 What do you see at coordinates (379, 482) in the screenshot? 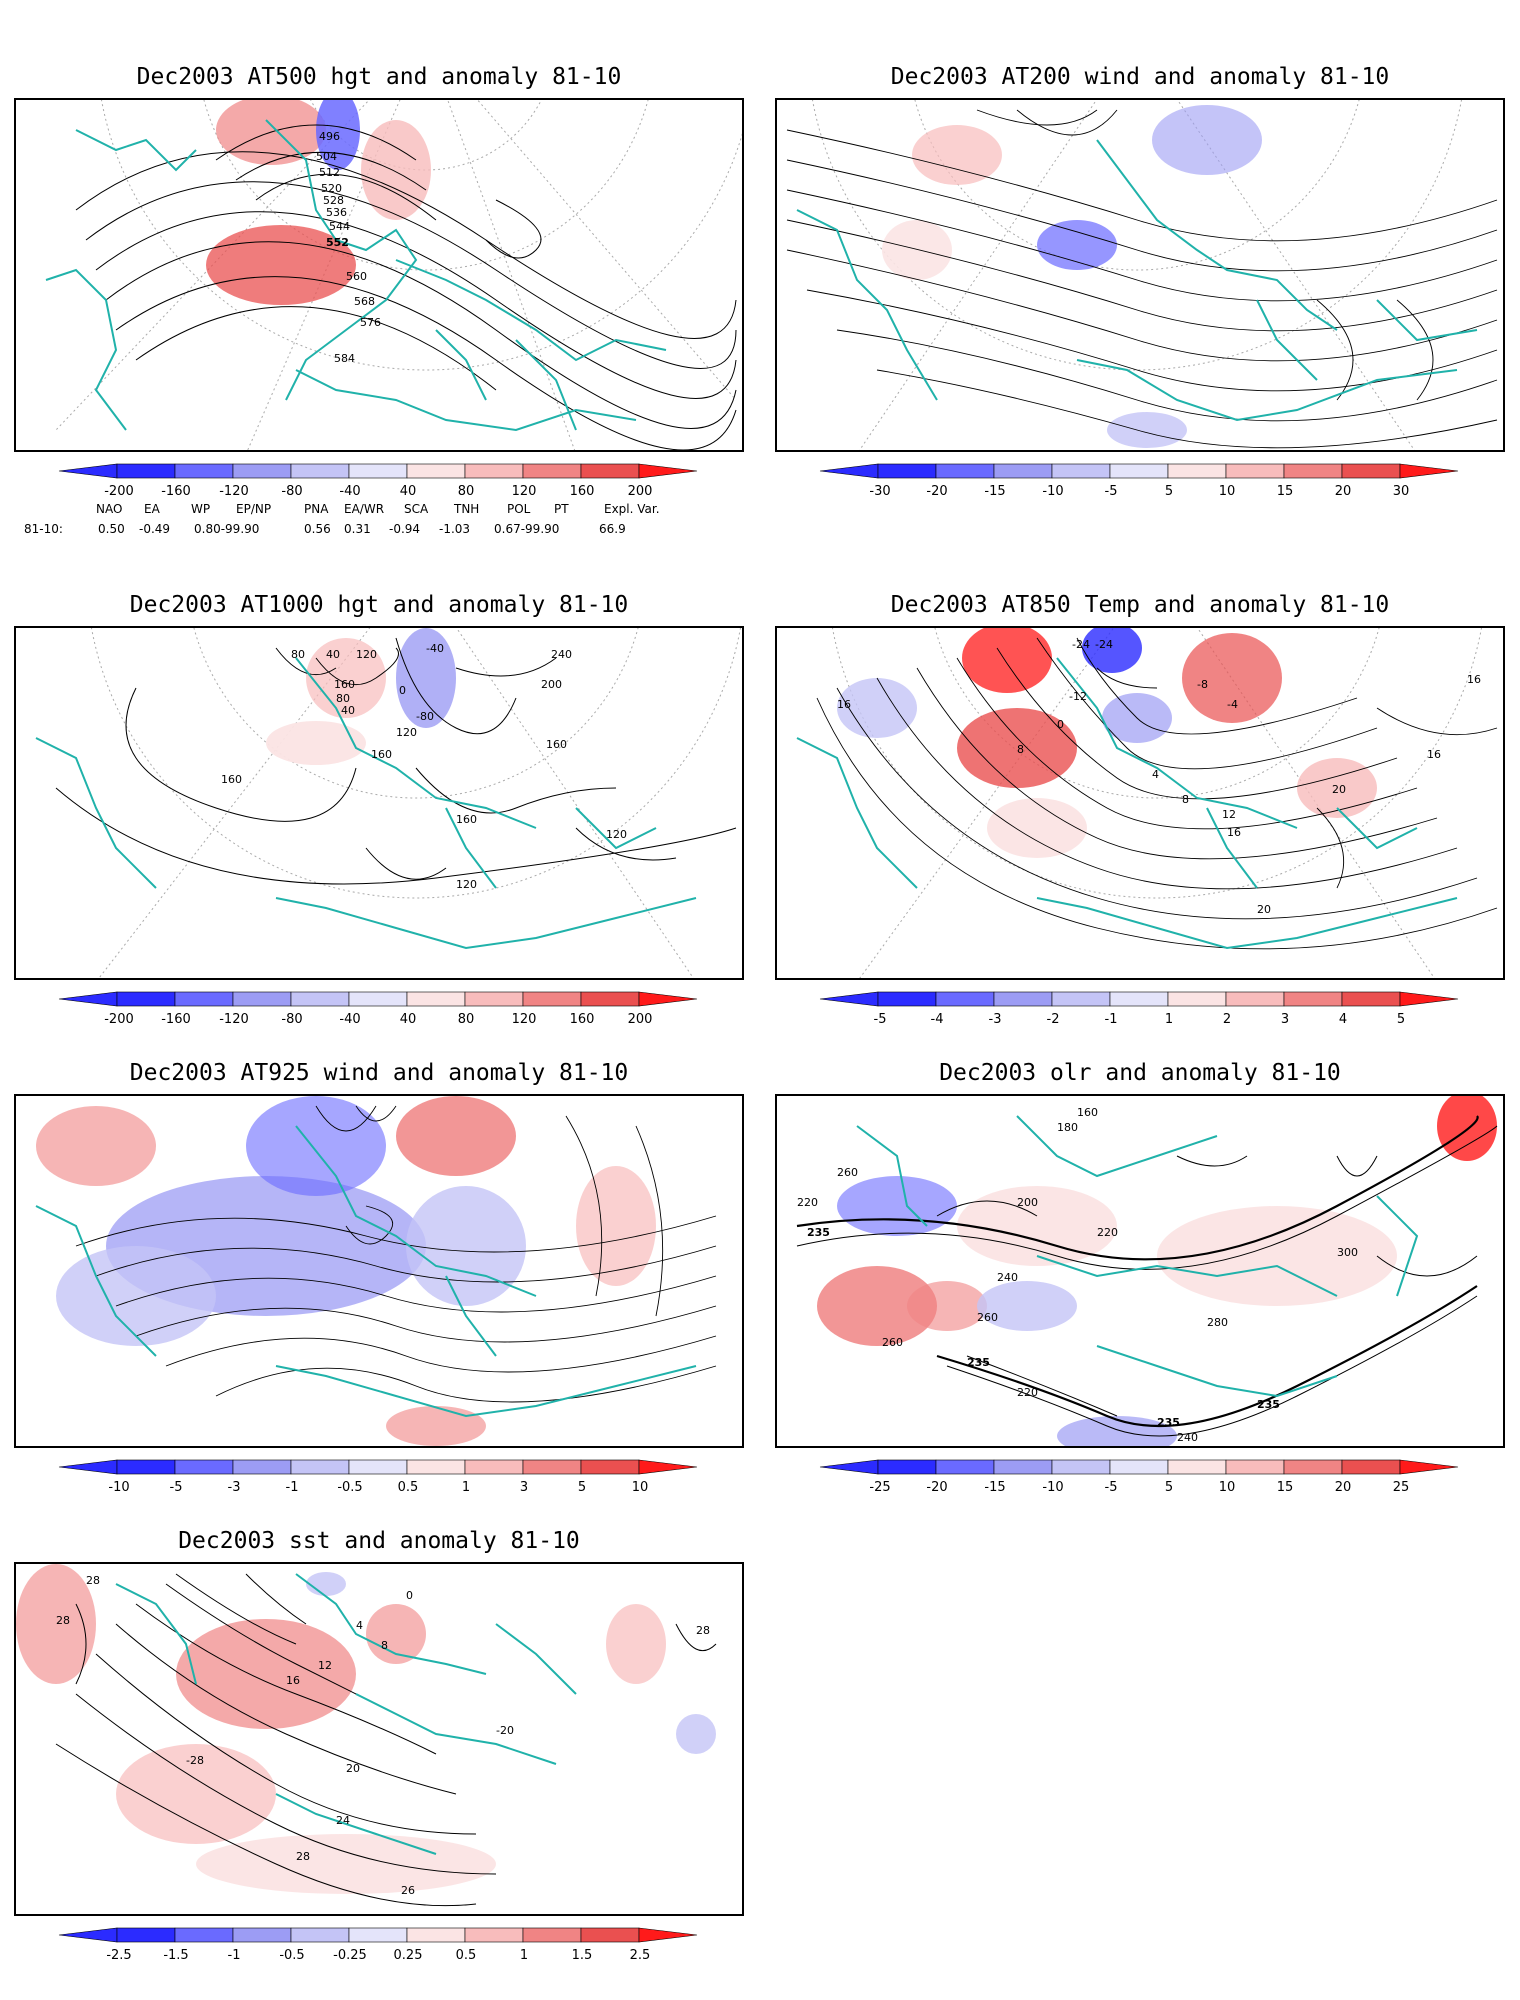
I see `colorbar: -200 -160 -120 -80 -40 40 80 120 160 200` at bounding box center [379, 482].